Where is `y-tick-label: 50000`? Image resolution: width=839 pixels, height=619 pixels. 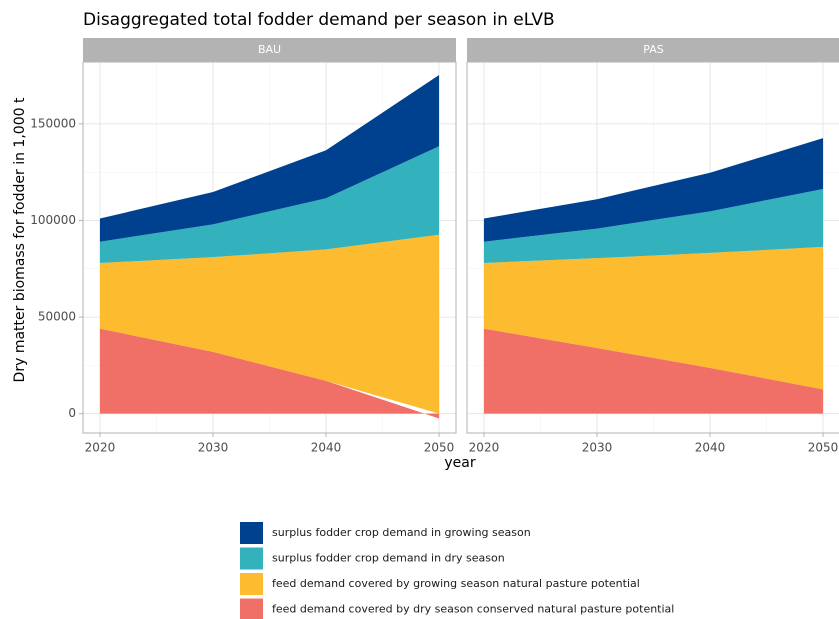
y-tick-label: 50000 is located at coordinates (57, 317).